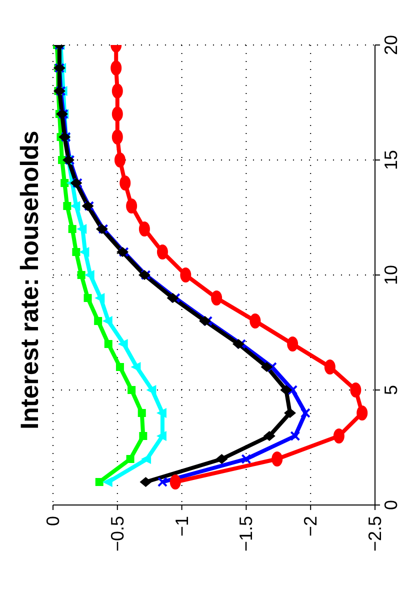  I want to click on y-tick-label: 15, so click(390, 160).